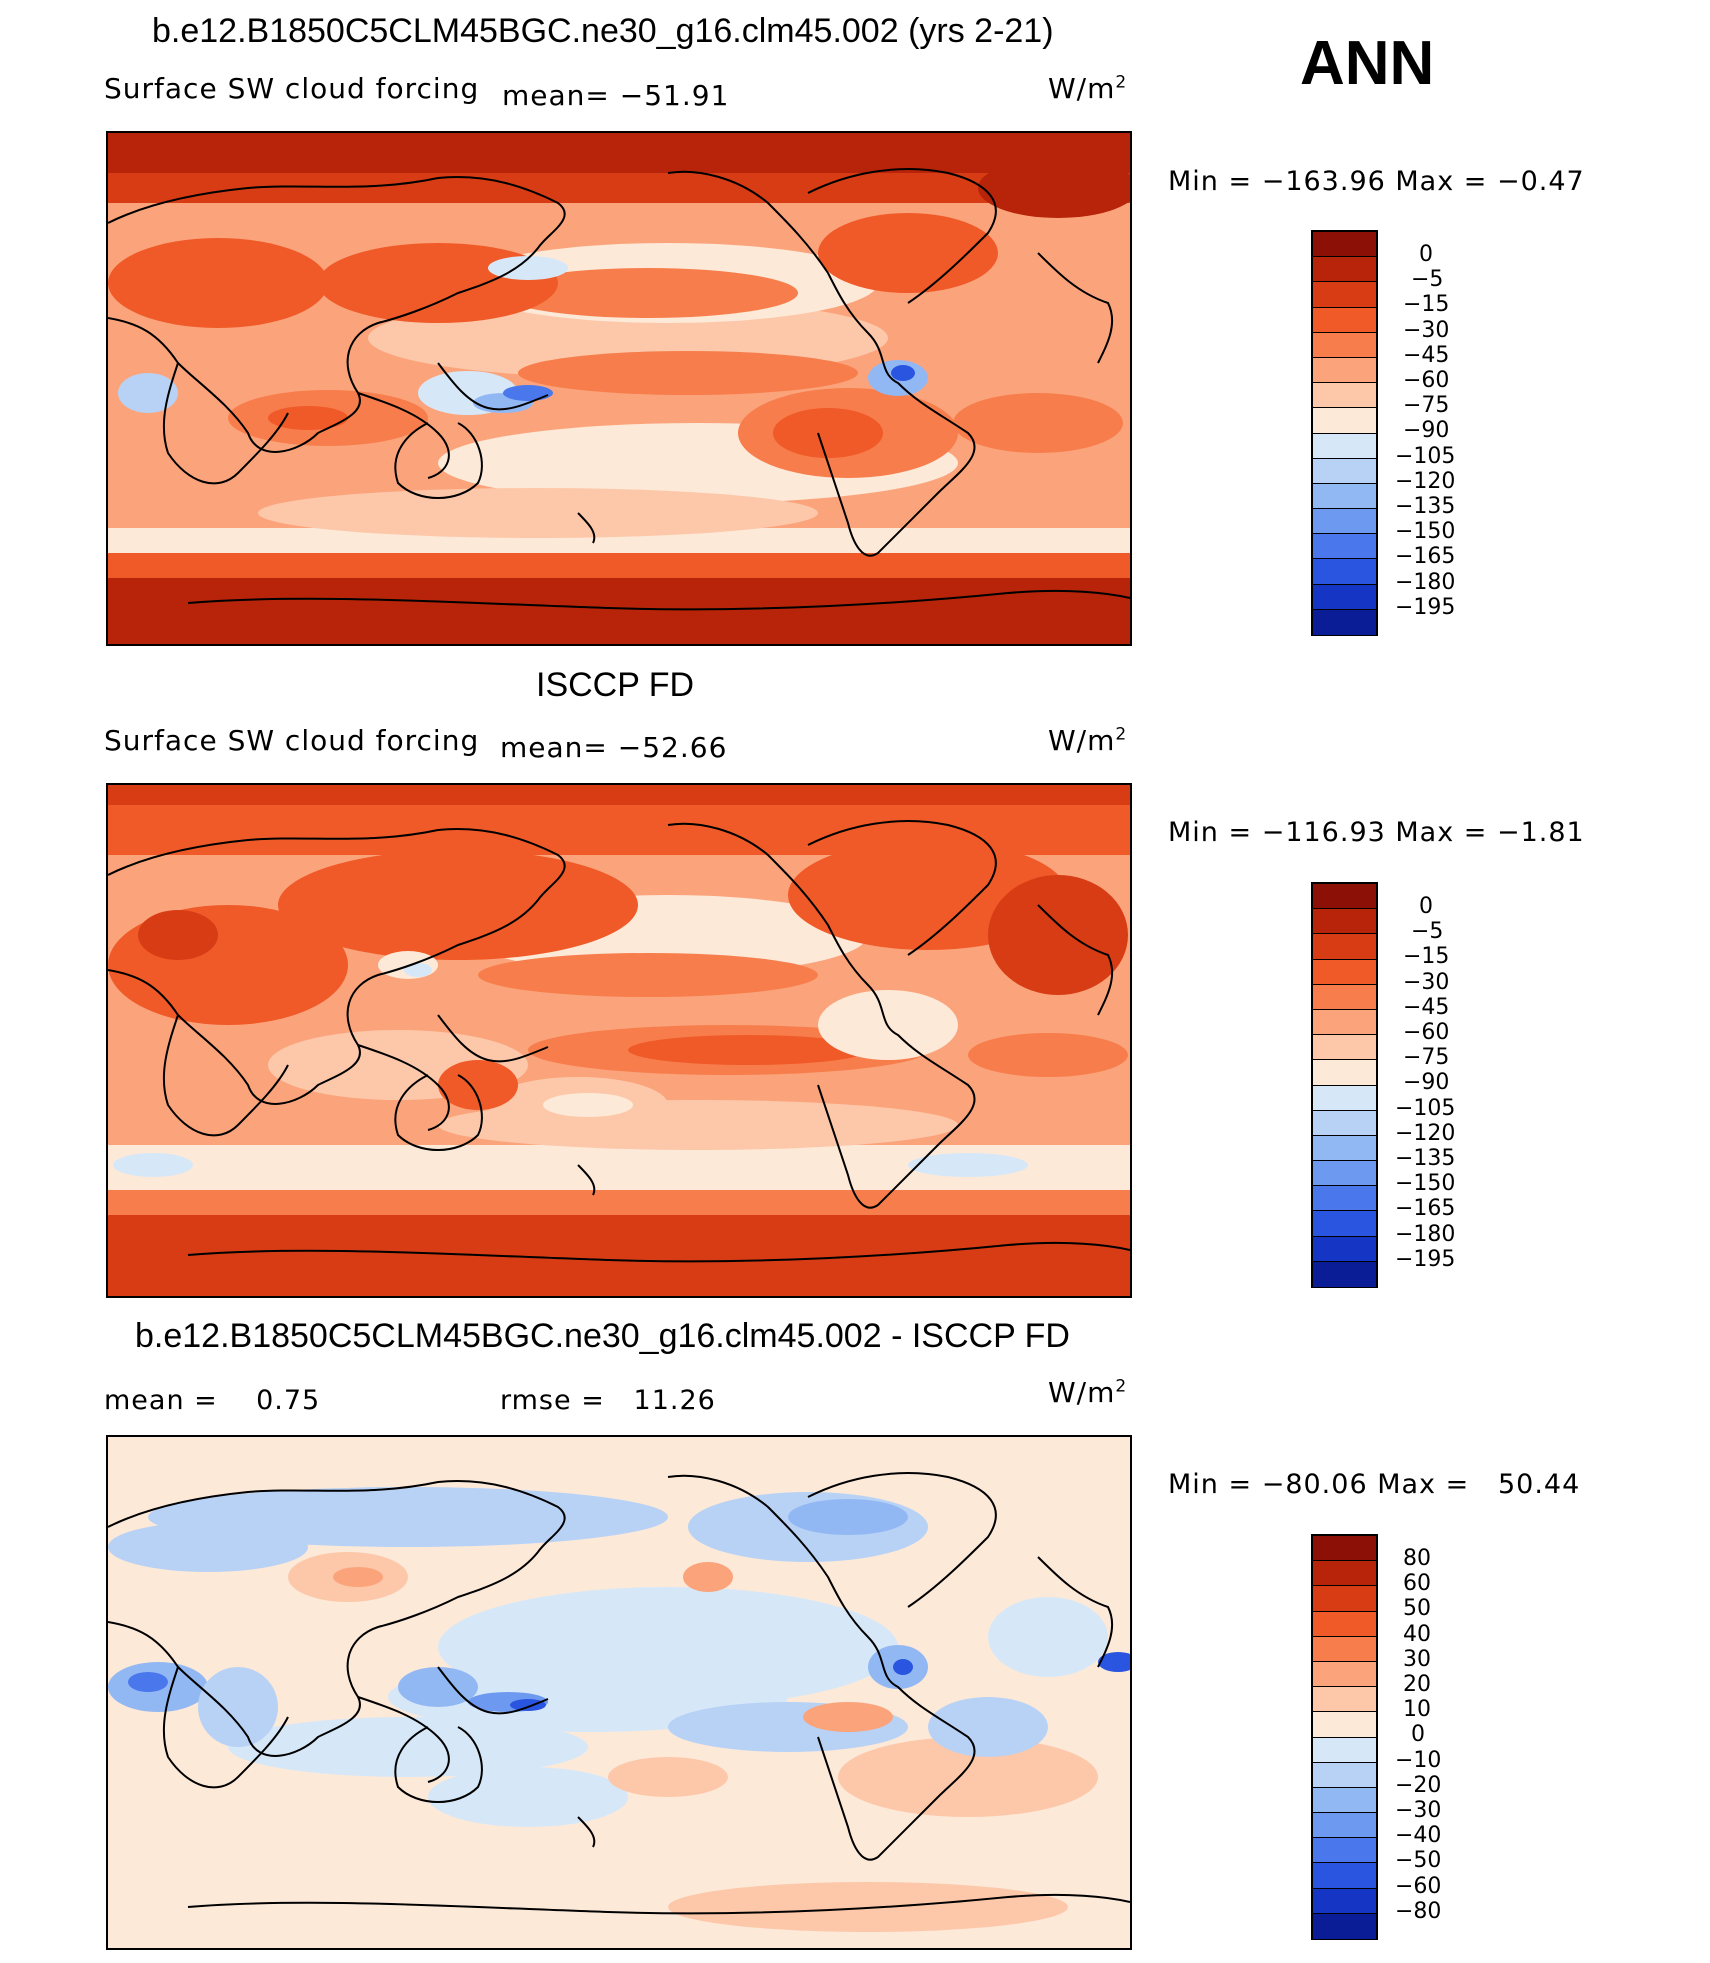 The height and width of the screenshot is (1963, 1710). What do you see at coordinates (616, 95) in the screenshot?
I see `mean-label: mean= −51.91` at bounding box center [616, 95].